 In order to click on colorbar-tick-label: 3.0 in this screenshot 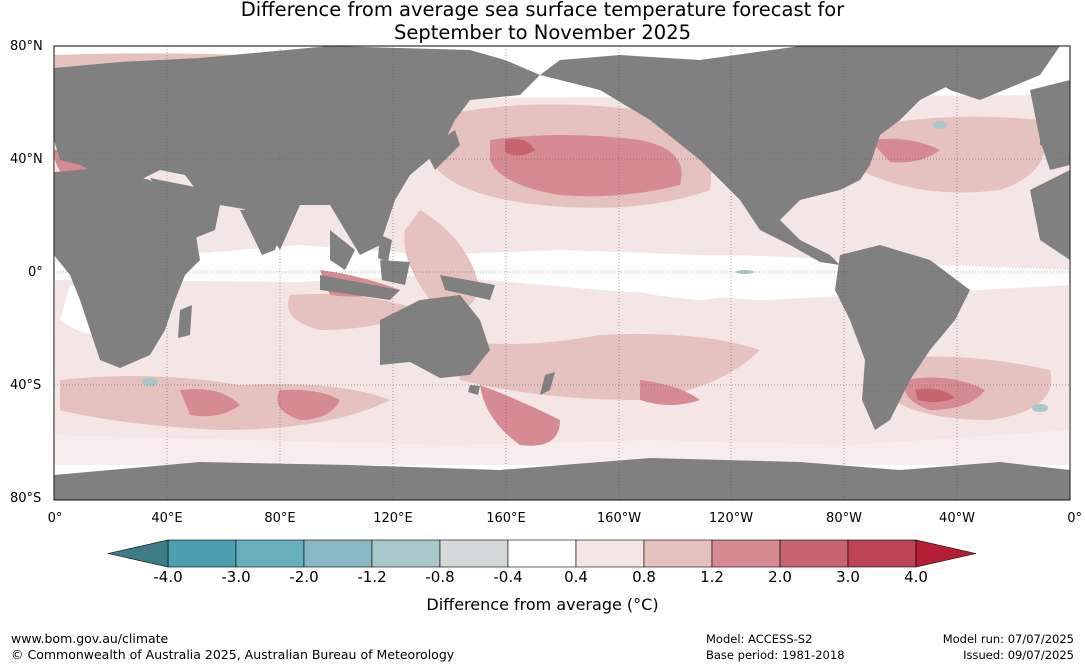, I will do `click(848, 577)`.